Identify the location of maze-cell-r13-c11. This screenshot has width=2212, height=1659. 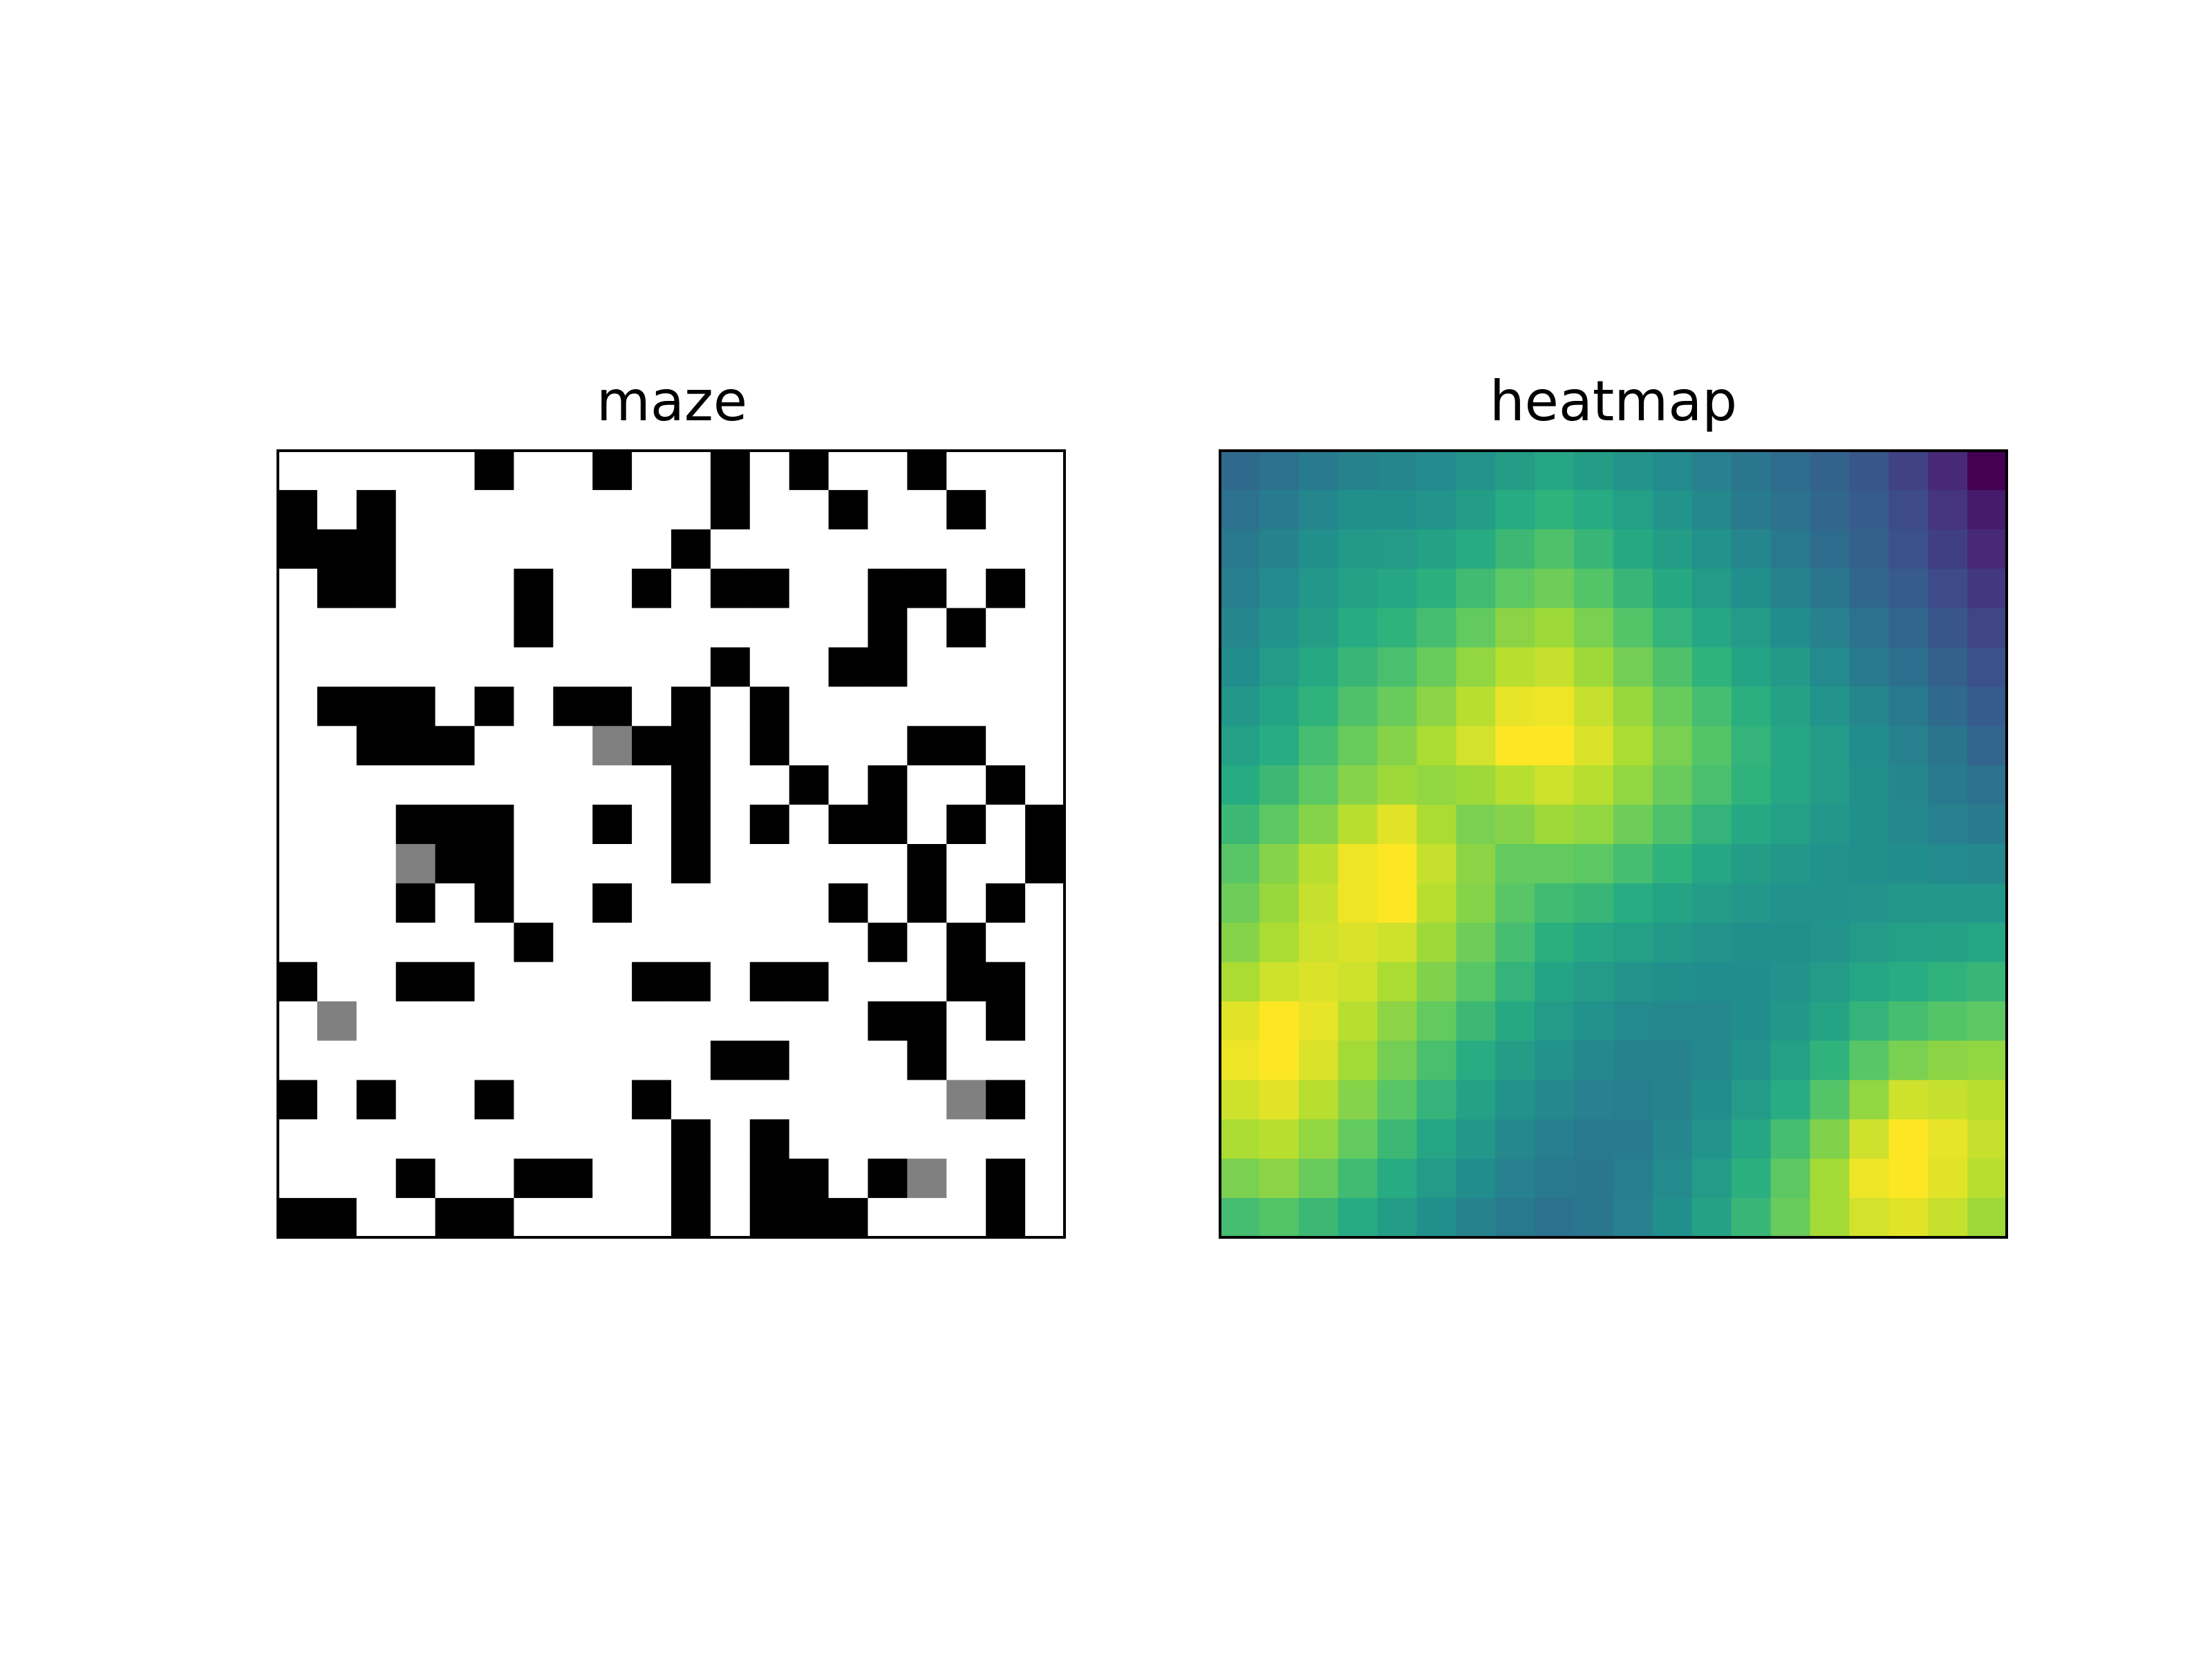
(730, 982).